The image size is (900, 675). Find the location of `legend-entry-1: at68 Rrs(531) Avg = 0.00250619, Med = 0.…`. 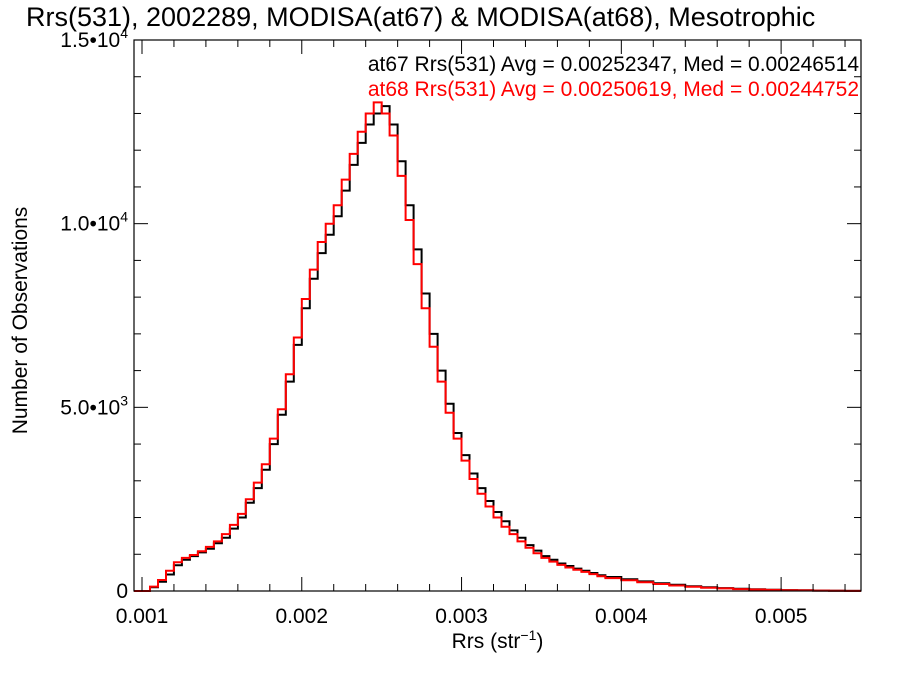

legend-entry-1: at68 Rrs(531) Avg = 0.00250619, Med = 0.… is located at coordinates (613, 89).